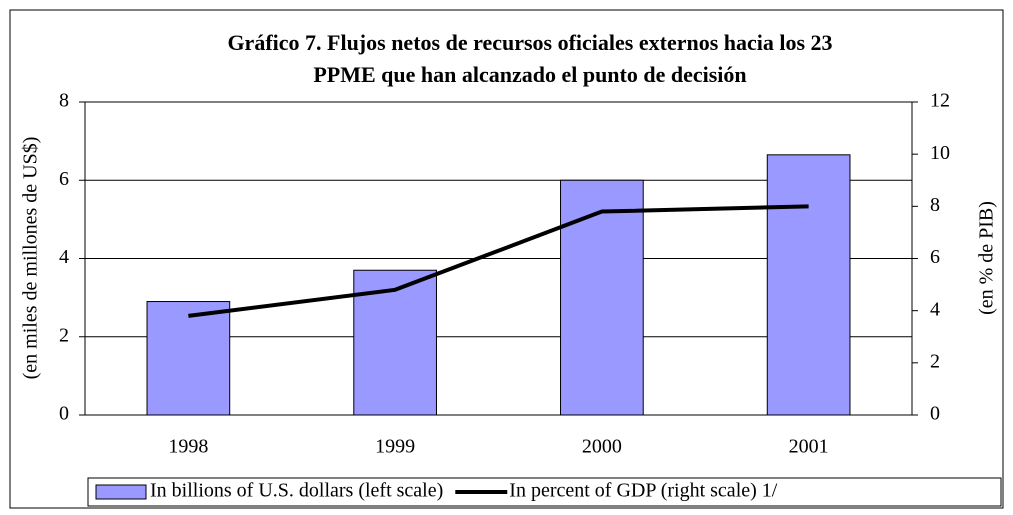 The width and height of the screenshot is (1013, 515). I want to click on y-tick-label: 2, so click(64, 335).